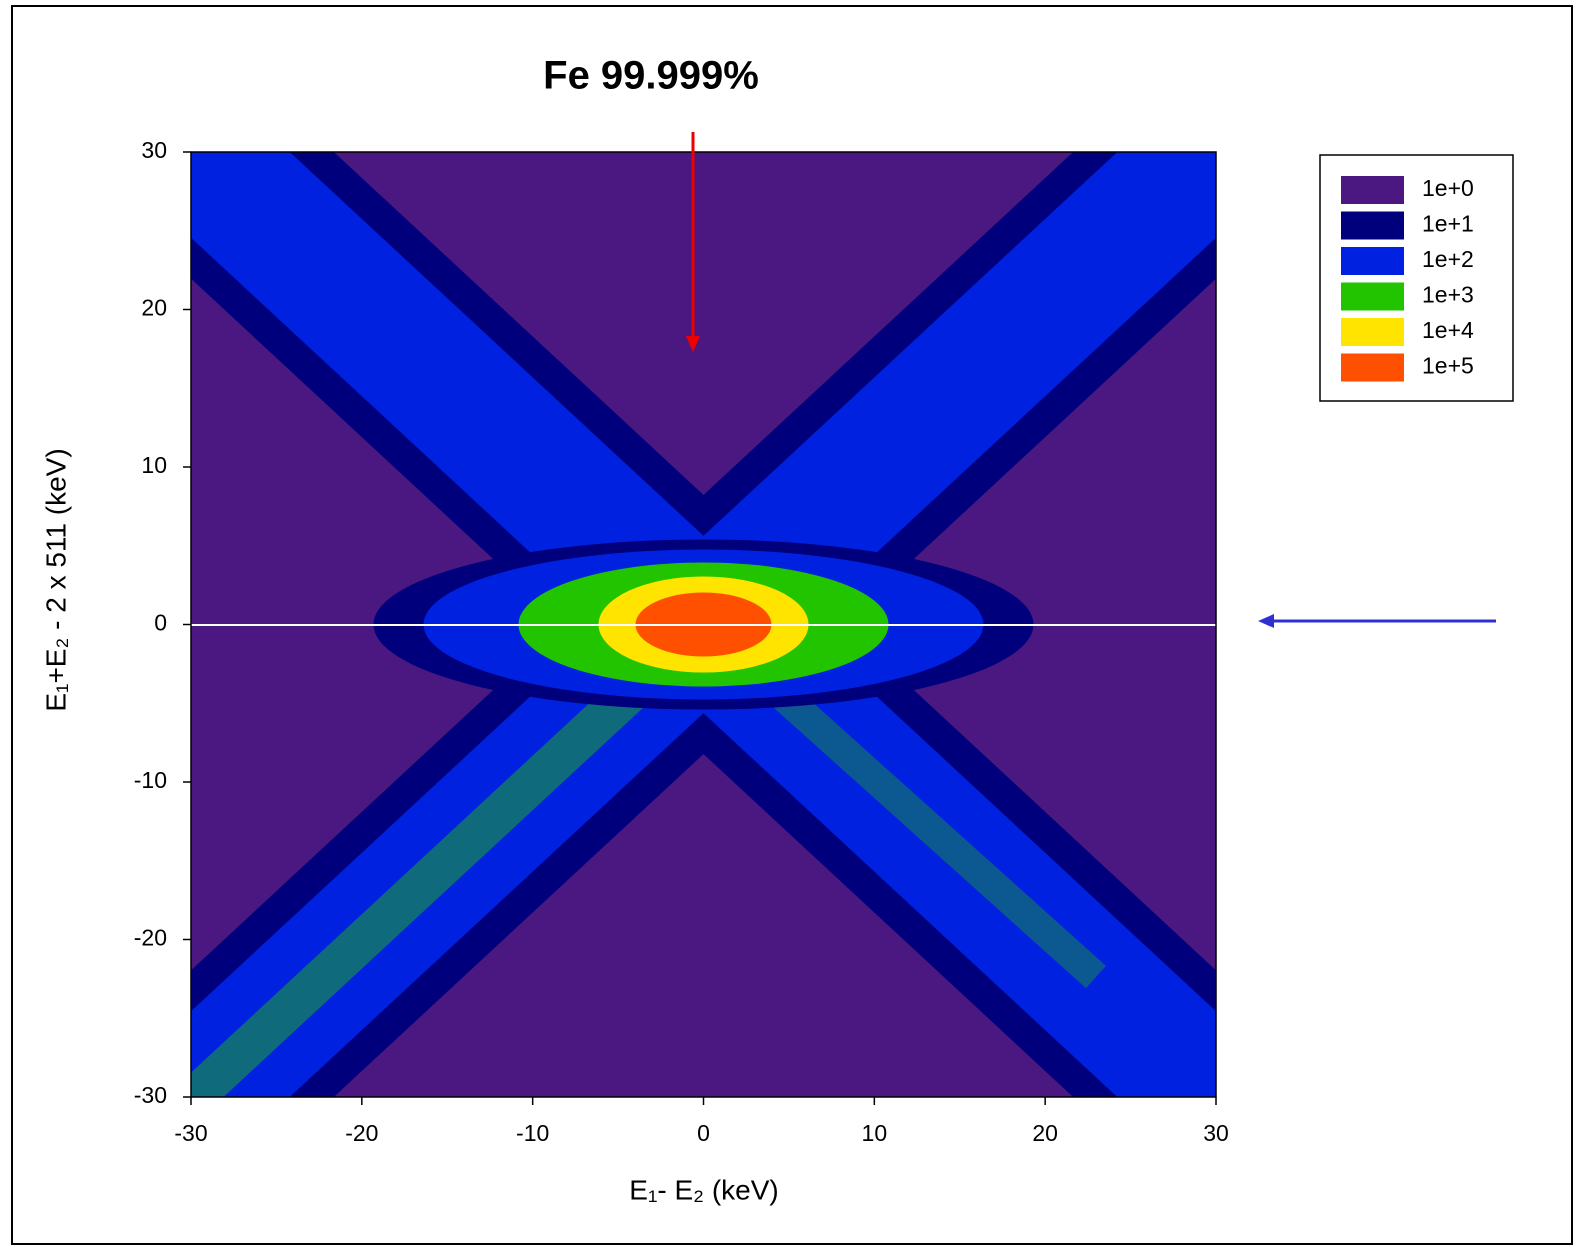 This screenshot has height=1255, width=1592. What do you see at coordinates (190, 1133) in the screenshot?
I see `x-tick-label: -30` at bounding box center [190, 1133].